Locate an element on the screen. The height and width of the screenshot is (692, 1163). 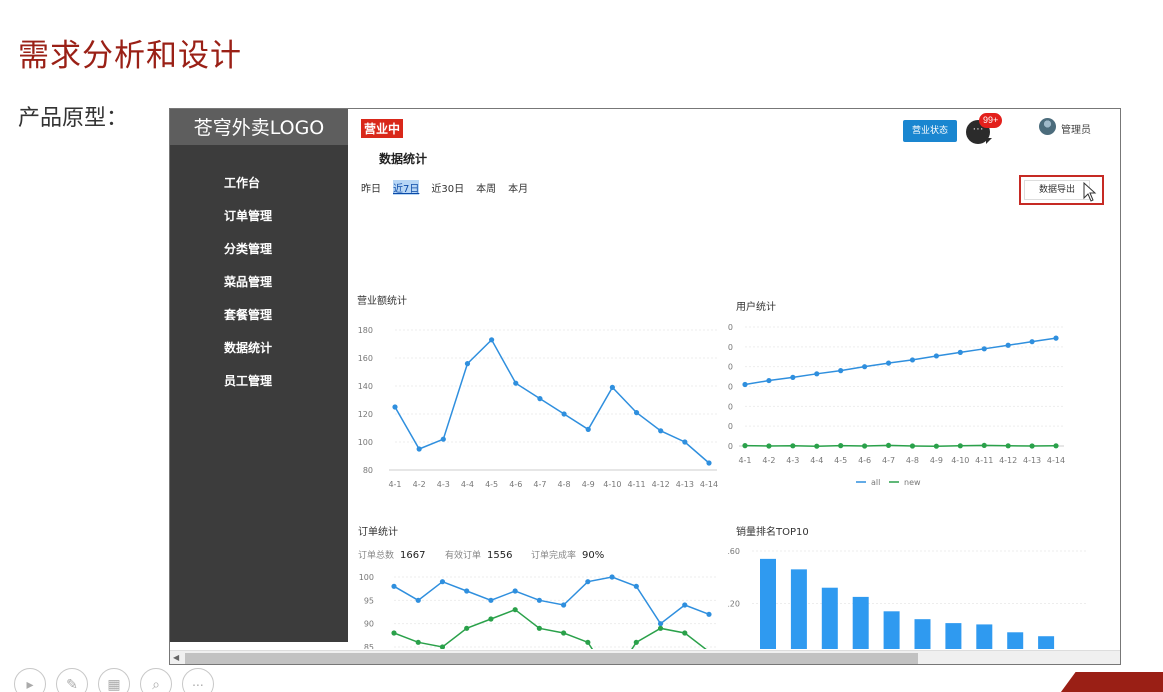
sidebar-item-dishes: 菜品管理 is located at coordinates (248, 282).